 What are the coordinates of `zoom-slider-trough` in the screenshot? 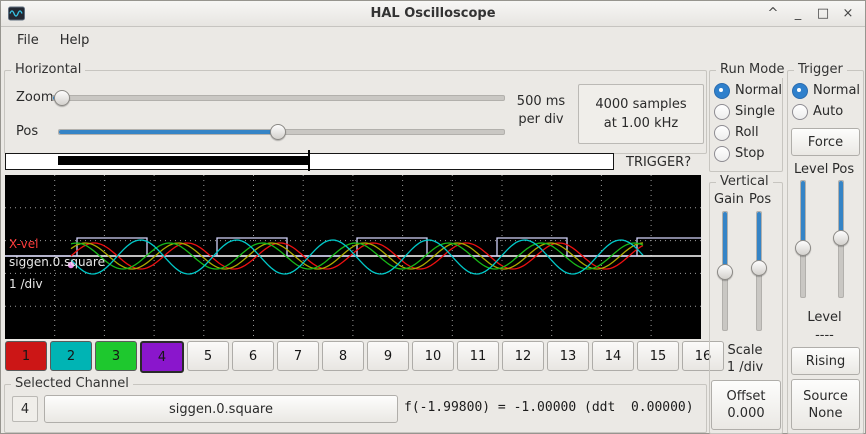 It's located at (278, 98).